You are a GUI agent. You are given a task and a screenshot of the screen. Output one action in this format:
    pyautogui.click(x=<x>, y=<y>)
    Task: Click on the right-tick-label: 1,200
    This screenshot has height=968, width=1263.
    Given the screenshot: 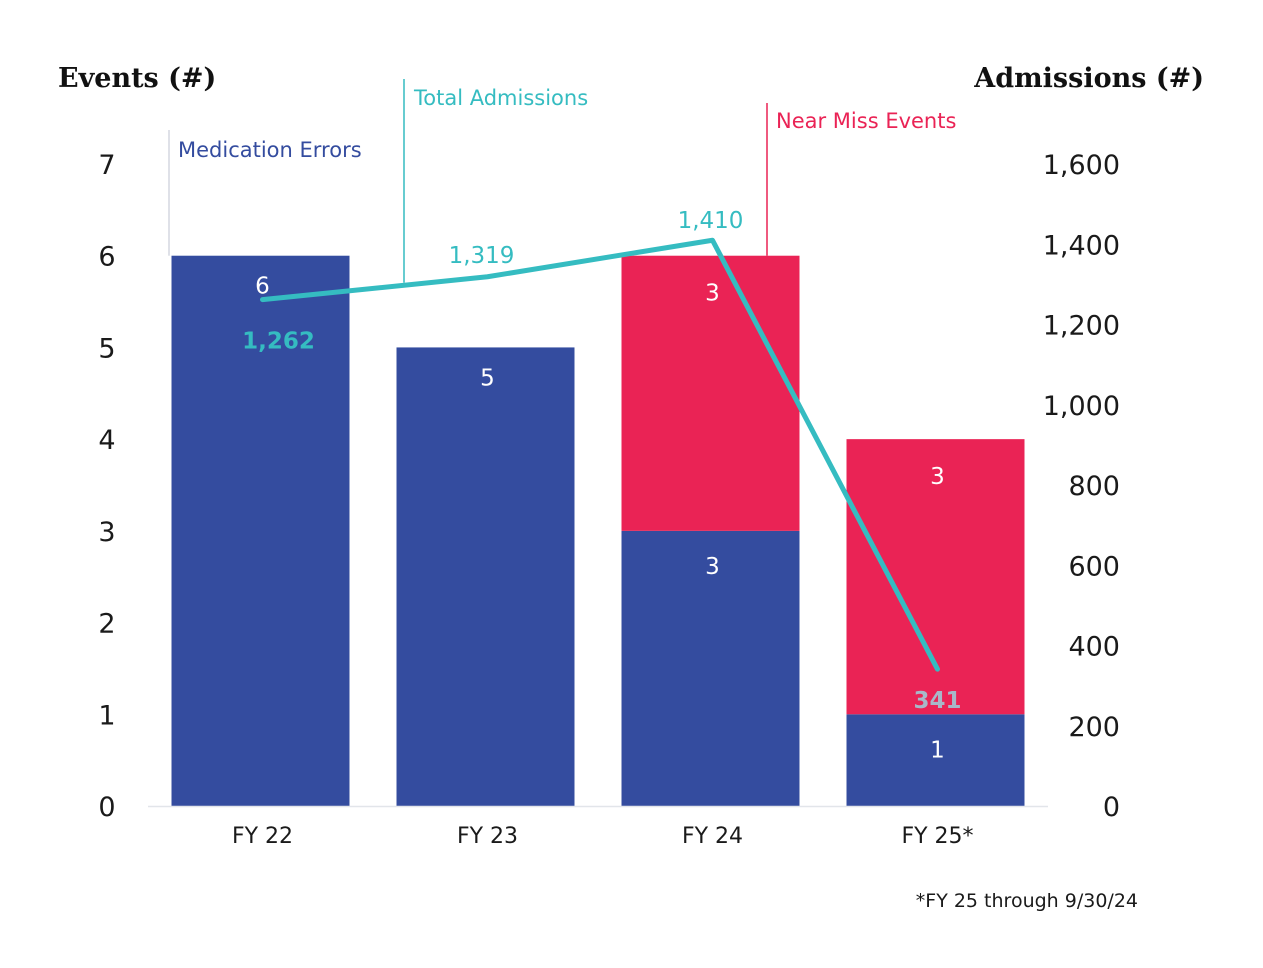 What is the action you would take?
    pyautogui.click(x=1081, y=326)
    